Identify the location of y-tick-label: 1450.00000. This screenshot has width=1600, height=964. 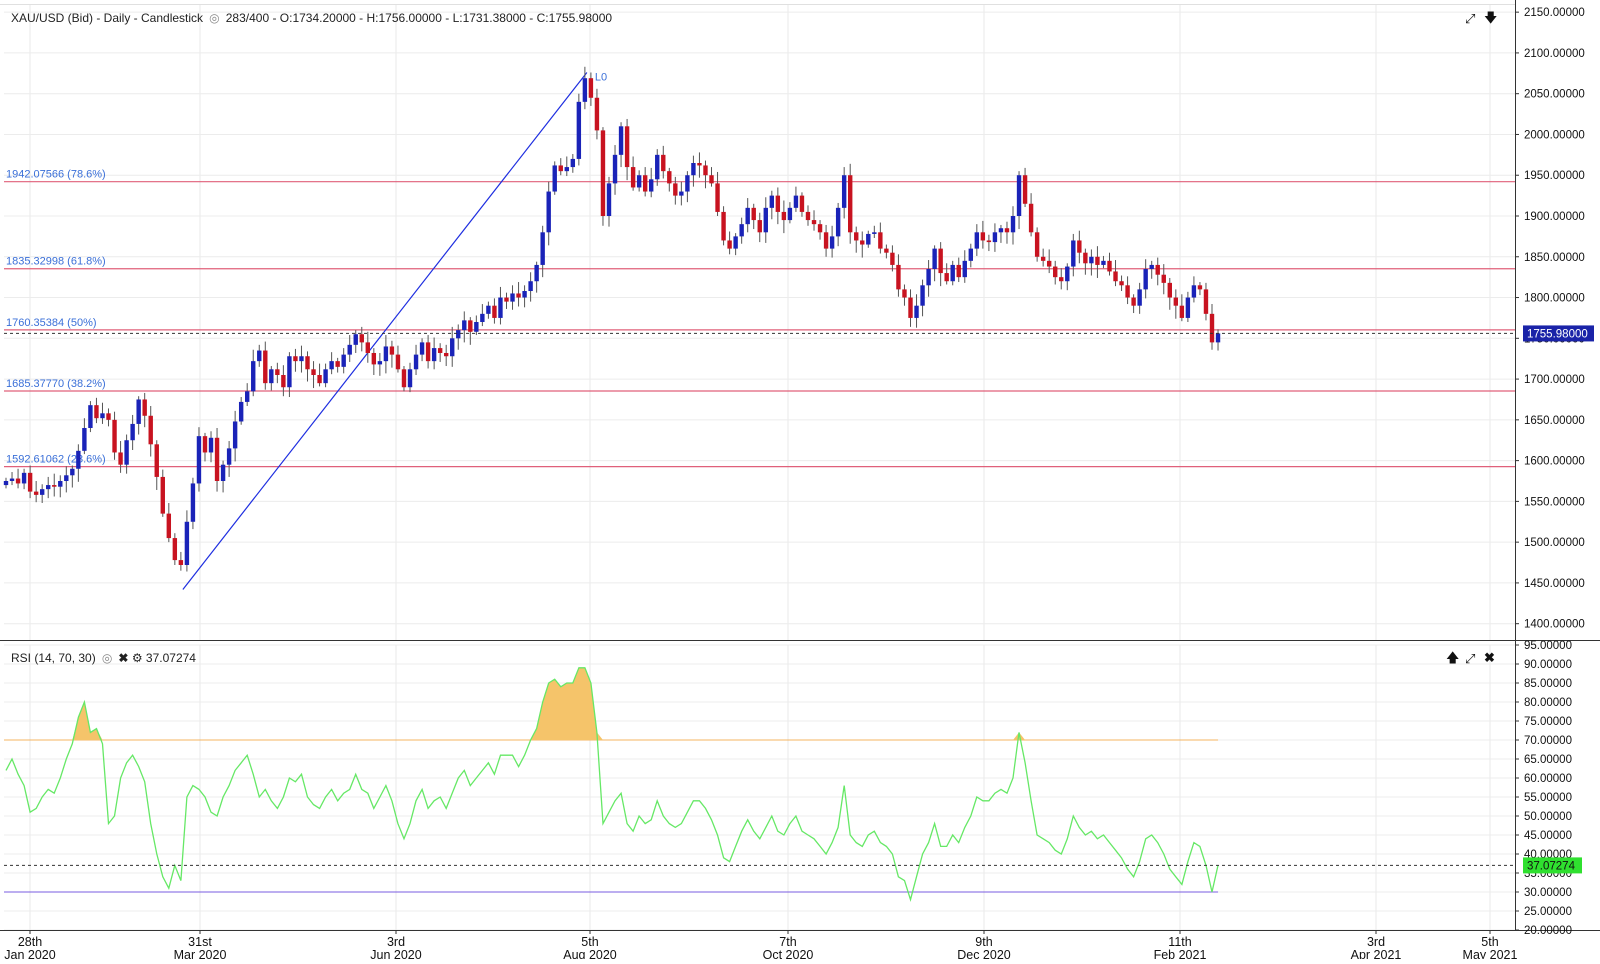
(1554, 584).